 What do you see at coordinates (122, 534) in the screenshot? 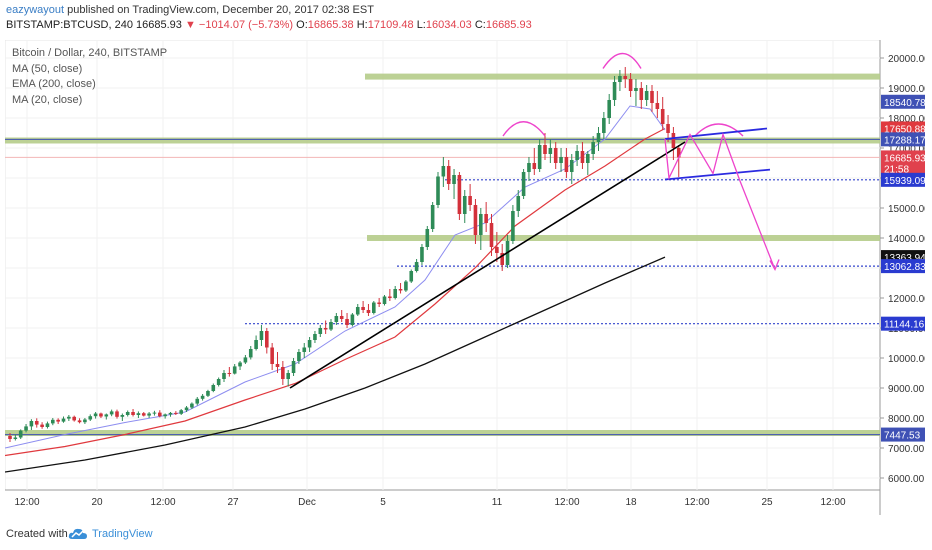
I see `tradingview-brand: TradingView` at bounding box center [122, 534].